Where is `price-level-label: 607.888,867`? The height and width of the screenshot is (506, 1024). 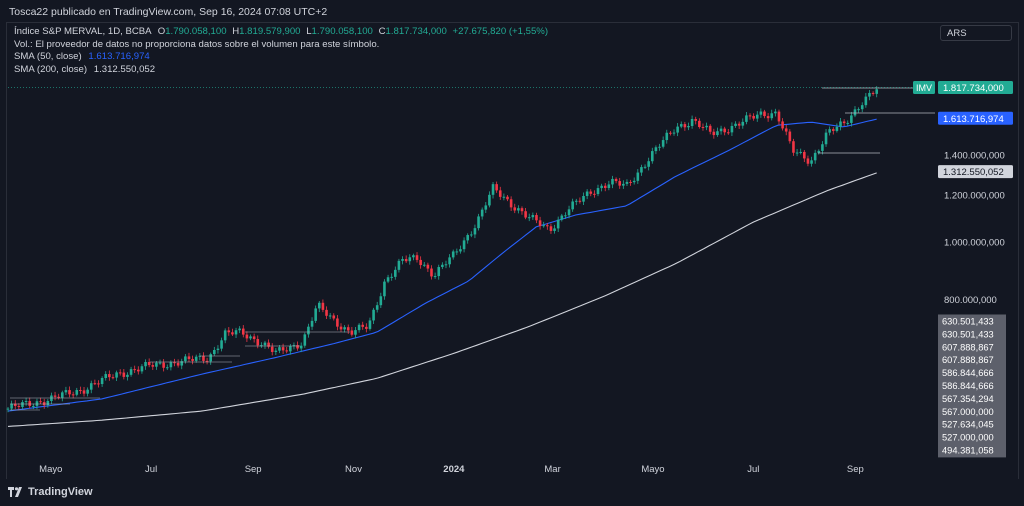
price-level-label: 607.888,867 is located at coordinates (968, 347).